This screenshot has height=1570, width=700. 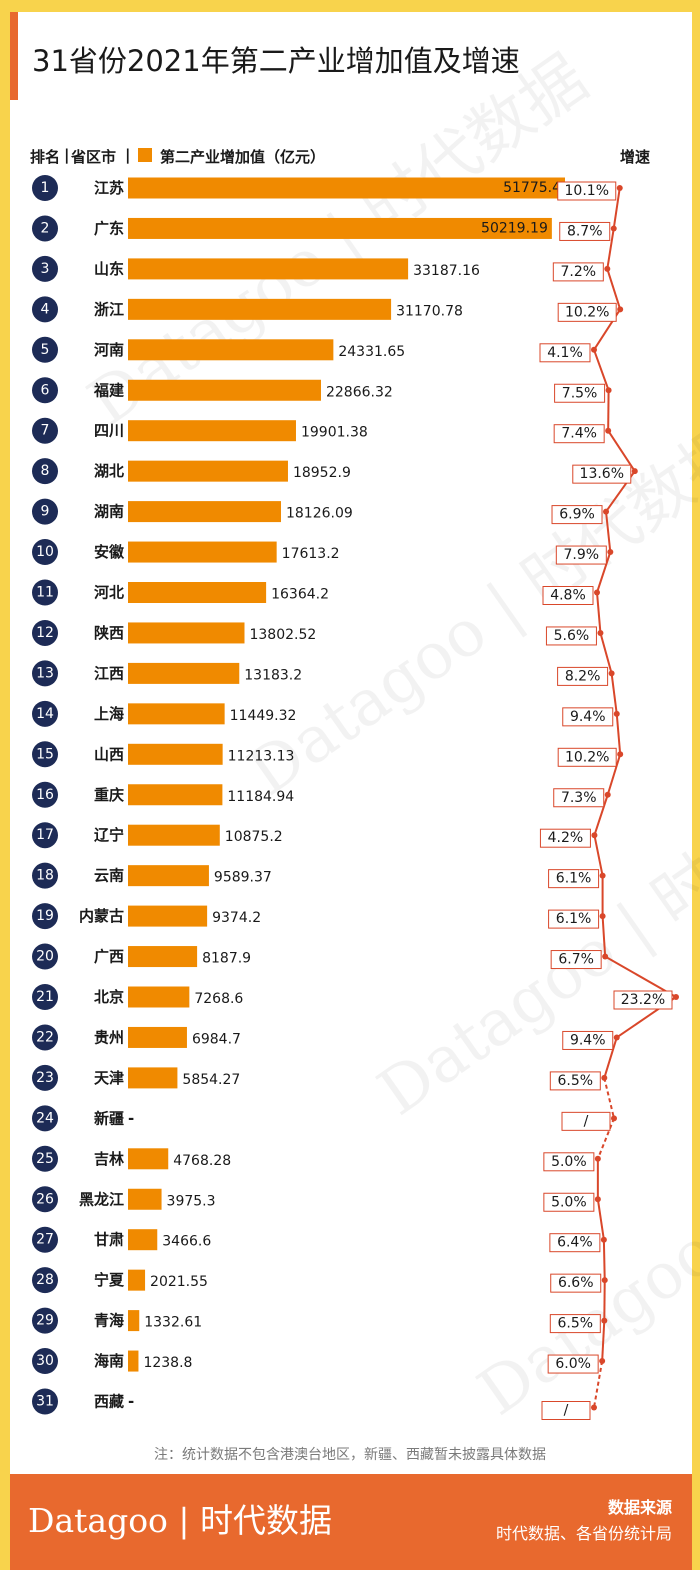 I want to click on growth-label: 5.6%, so click(x=572, y=636).